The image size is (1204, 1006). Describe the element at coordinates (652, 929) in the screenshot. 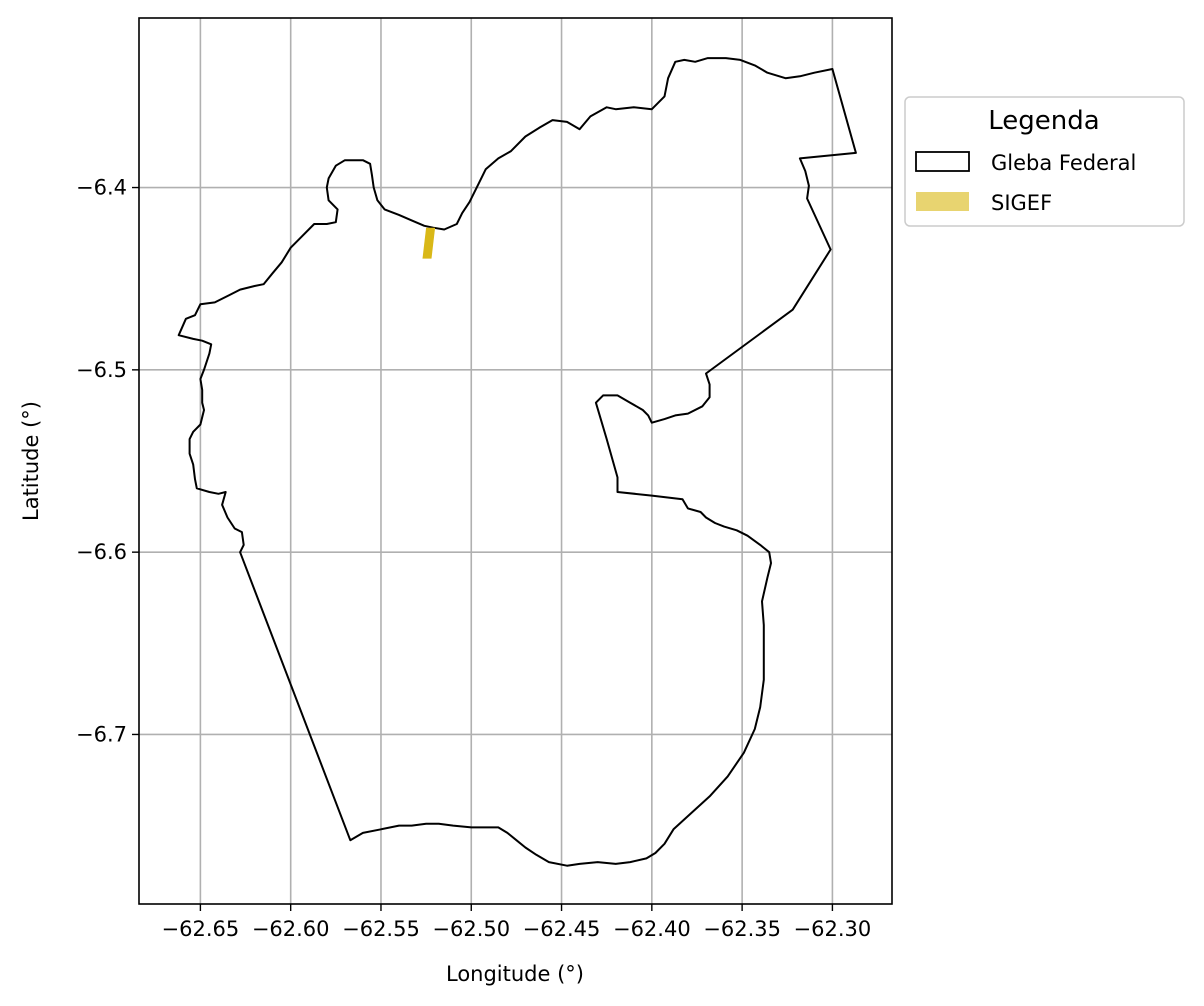

I see `x-tick-label: −62.40` at that location.